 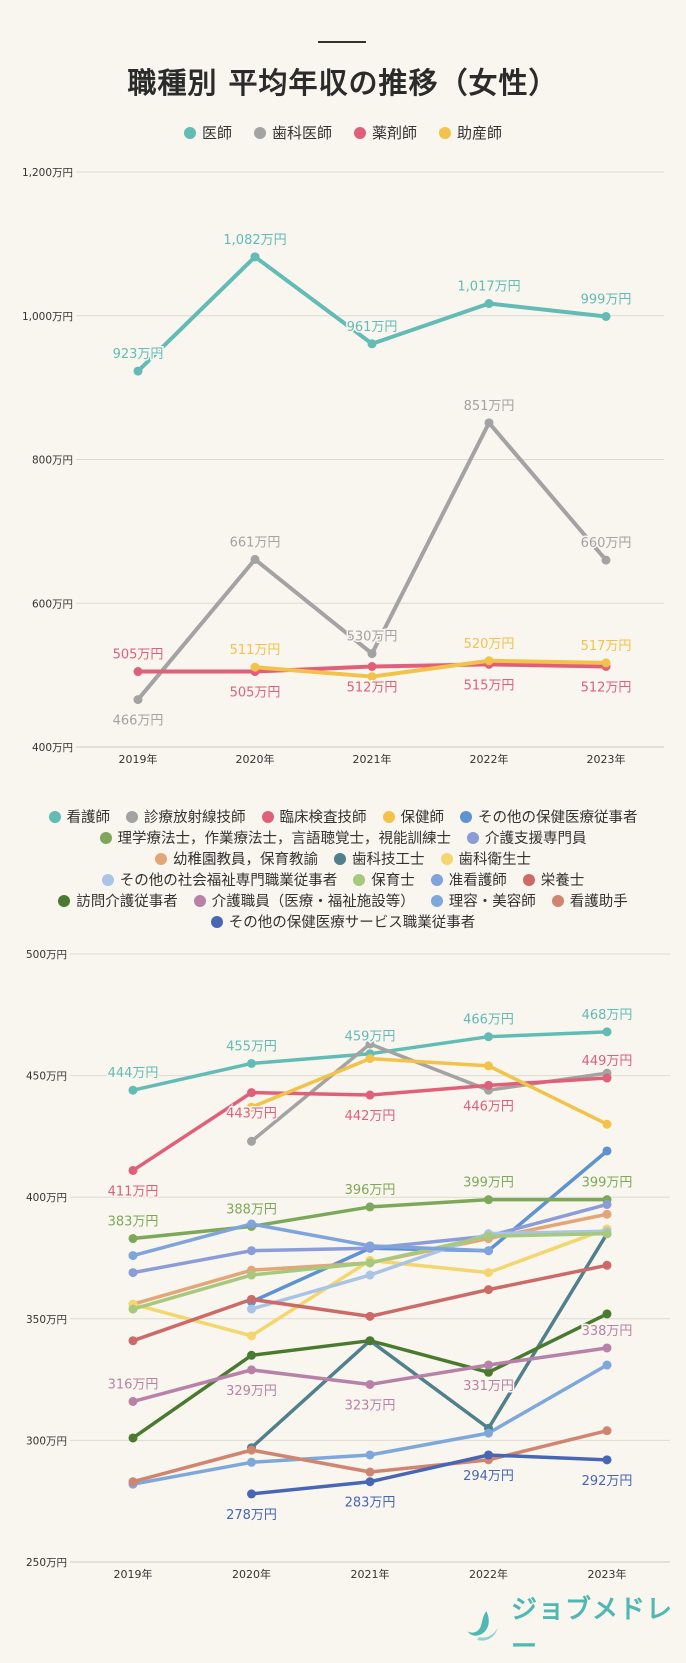 What do you see at coordinates (207, 132) in the screenshot?
I see `legend-item: 医師` at bounding box center [207, 132].